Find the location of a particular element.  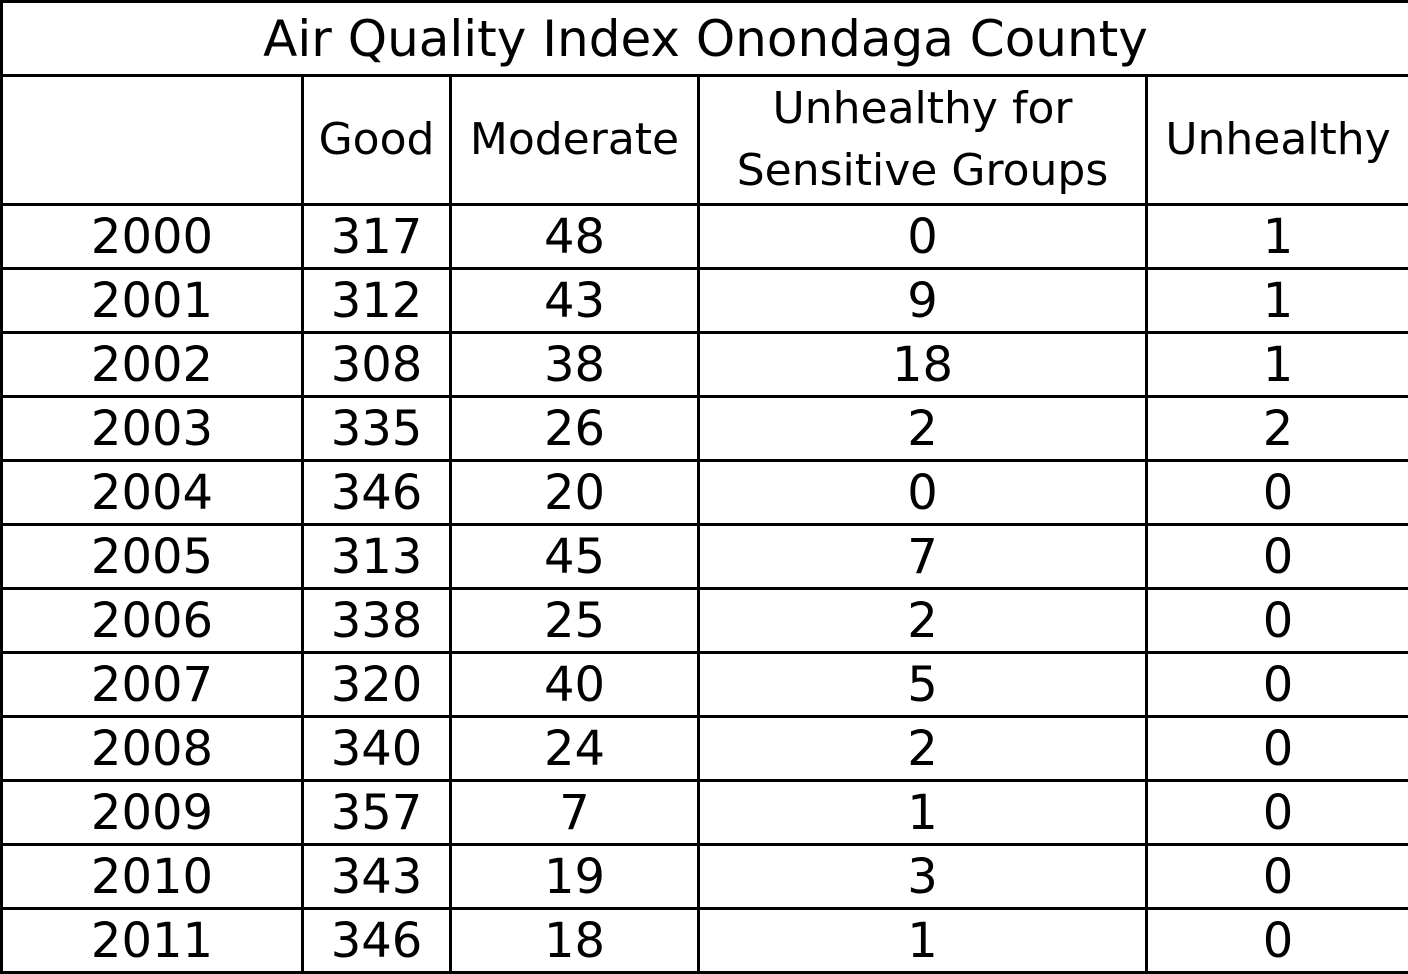

header-sensitive-line-1: Unhealthy for is located at coordinates (922, 109).